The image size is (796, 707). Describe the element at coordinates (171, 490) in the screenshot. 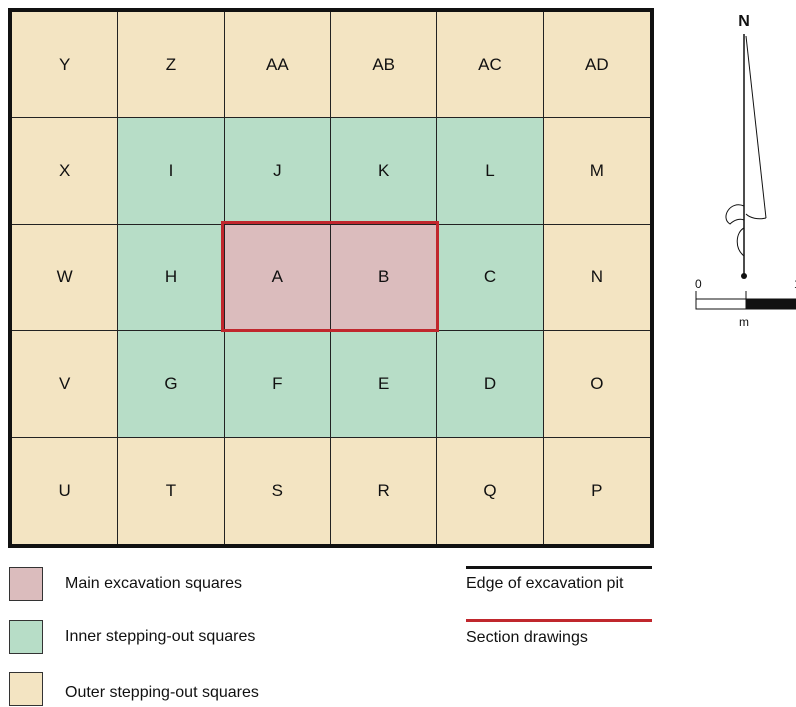

I see `grid-square-t: T` at that location.